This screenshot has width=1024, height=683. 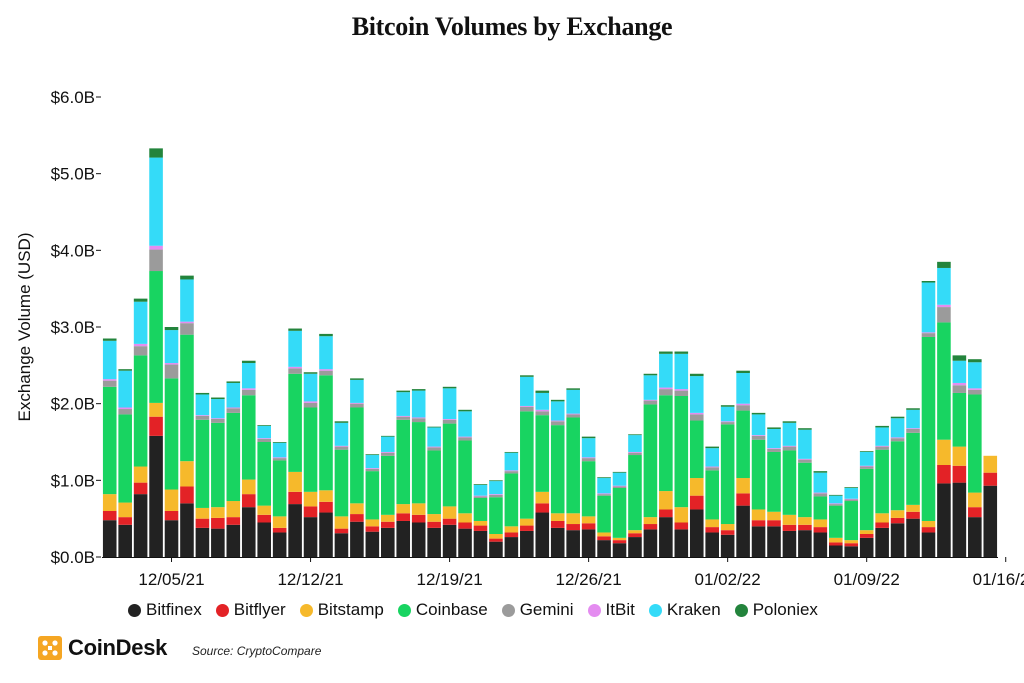 I want to click on legend-label: Bitstamp, so click(x=350, y=609).